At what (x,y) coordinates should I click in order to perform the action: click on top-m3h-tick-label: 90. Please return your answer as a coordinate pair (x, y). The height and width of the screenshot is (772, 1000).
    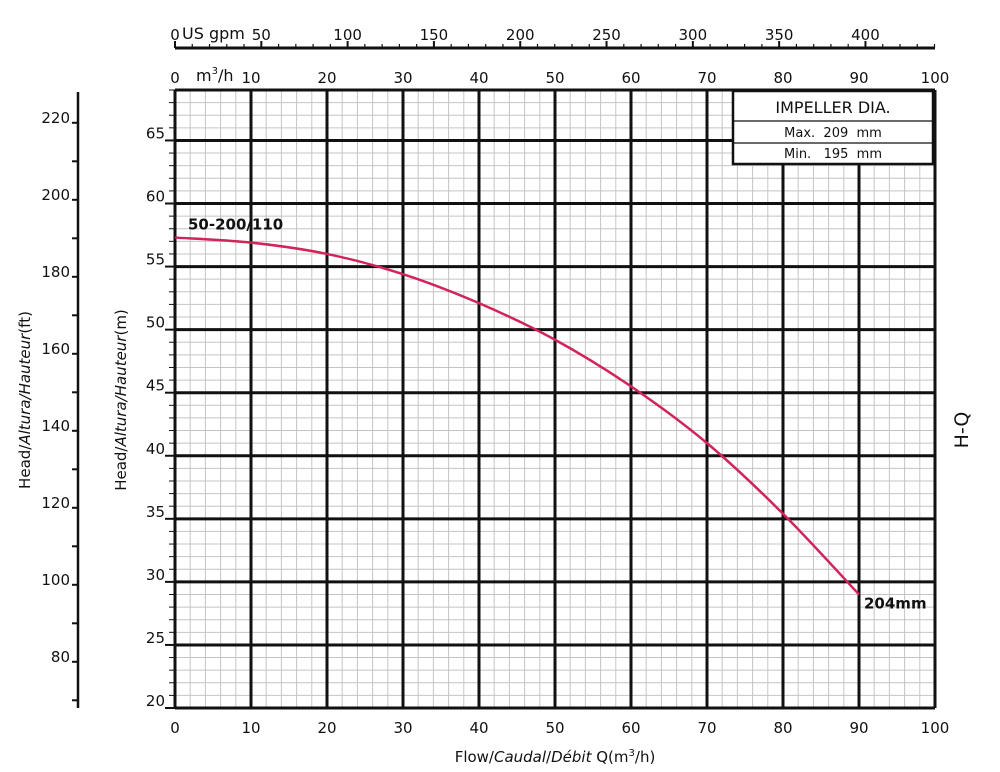
    Looking at the image, I should click on (858, 78).